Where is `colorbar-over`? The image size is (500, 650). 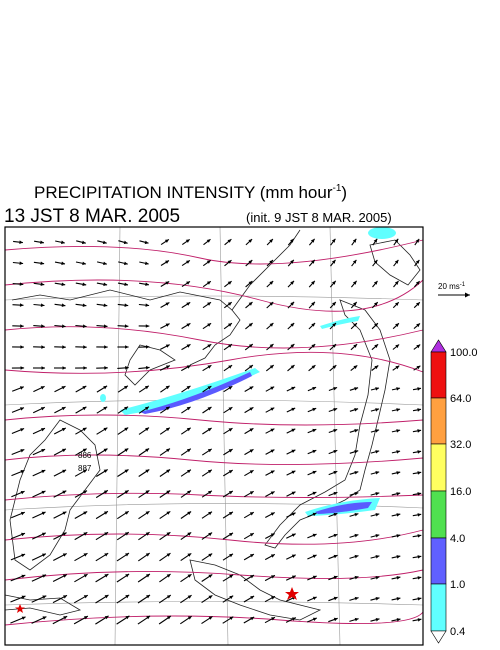 colorbar-over is located at coordinates (438, 346).